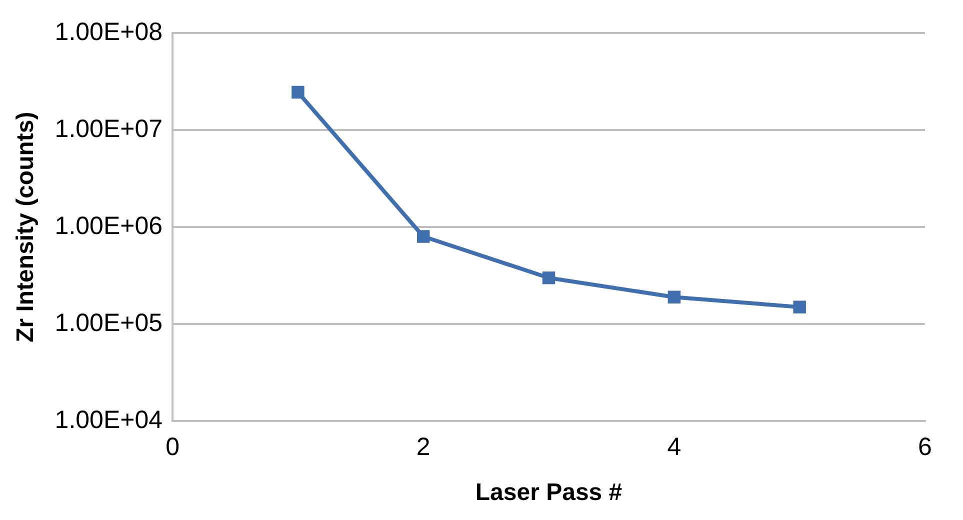 The width and height of the screenshot is (963, 520). Describe the element at coordinates (108, 323) in the screenshot. I see `y-tick-label: 1.00E+05` at that location.